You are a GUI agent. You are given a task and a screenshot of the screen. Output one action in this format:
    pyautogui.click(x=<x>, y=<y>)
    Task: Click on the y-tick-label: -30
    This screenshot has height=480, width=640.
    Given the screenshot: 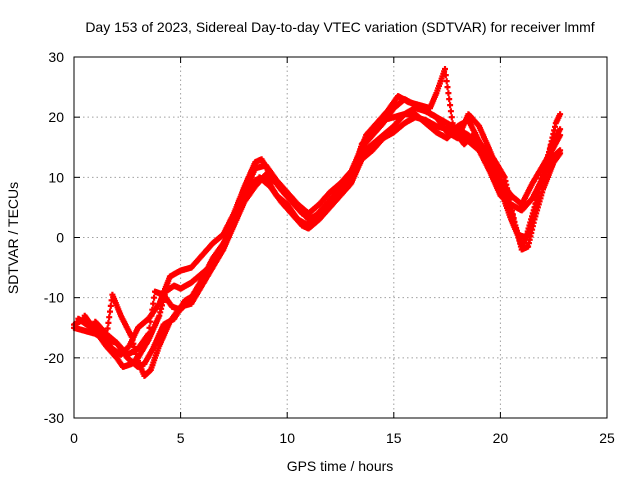 What is the action you would take?
    pyautogui.click(x=54, y=418)
    